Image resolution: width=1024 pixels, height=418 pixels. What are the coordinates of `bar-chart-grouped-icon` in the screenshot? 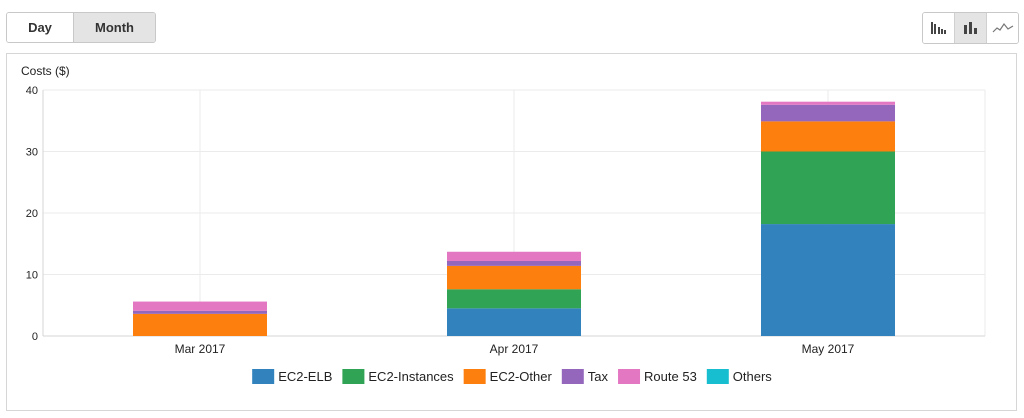 It's located at (938, 28).